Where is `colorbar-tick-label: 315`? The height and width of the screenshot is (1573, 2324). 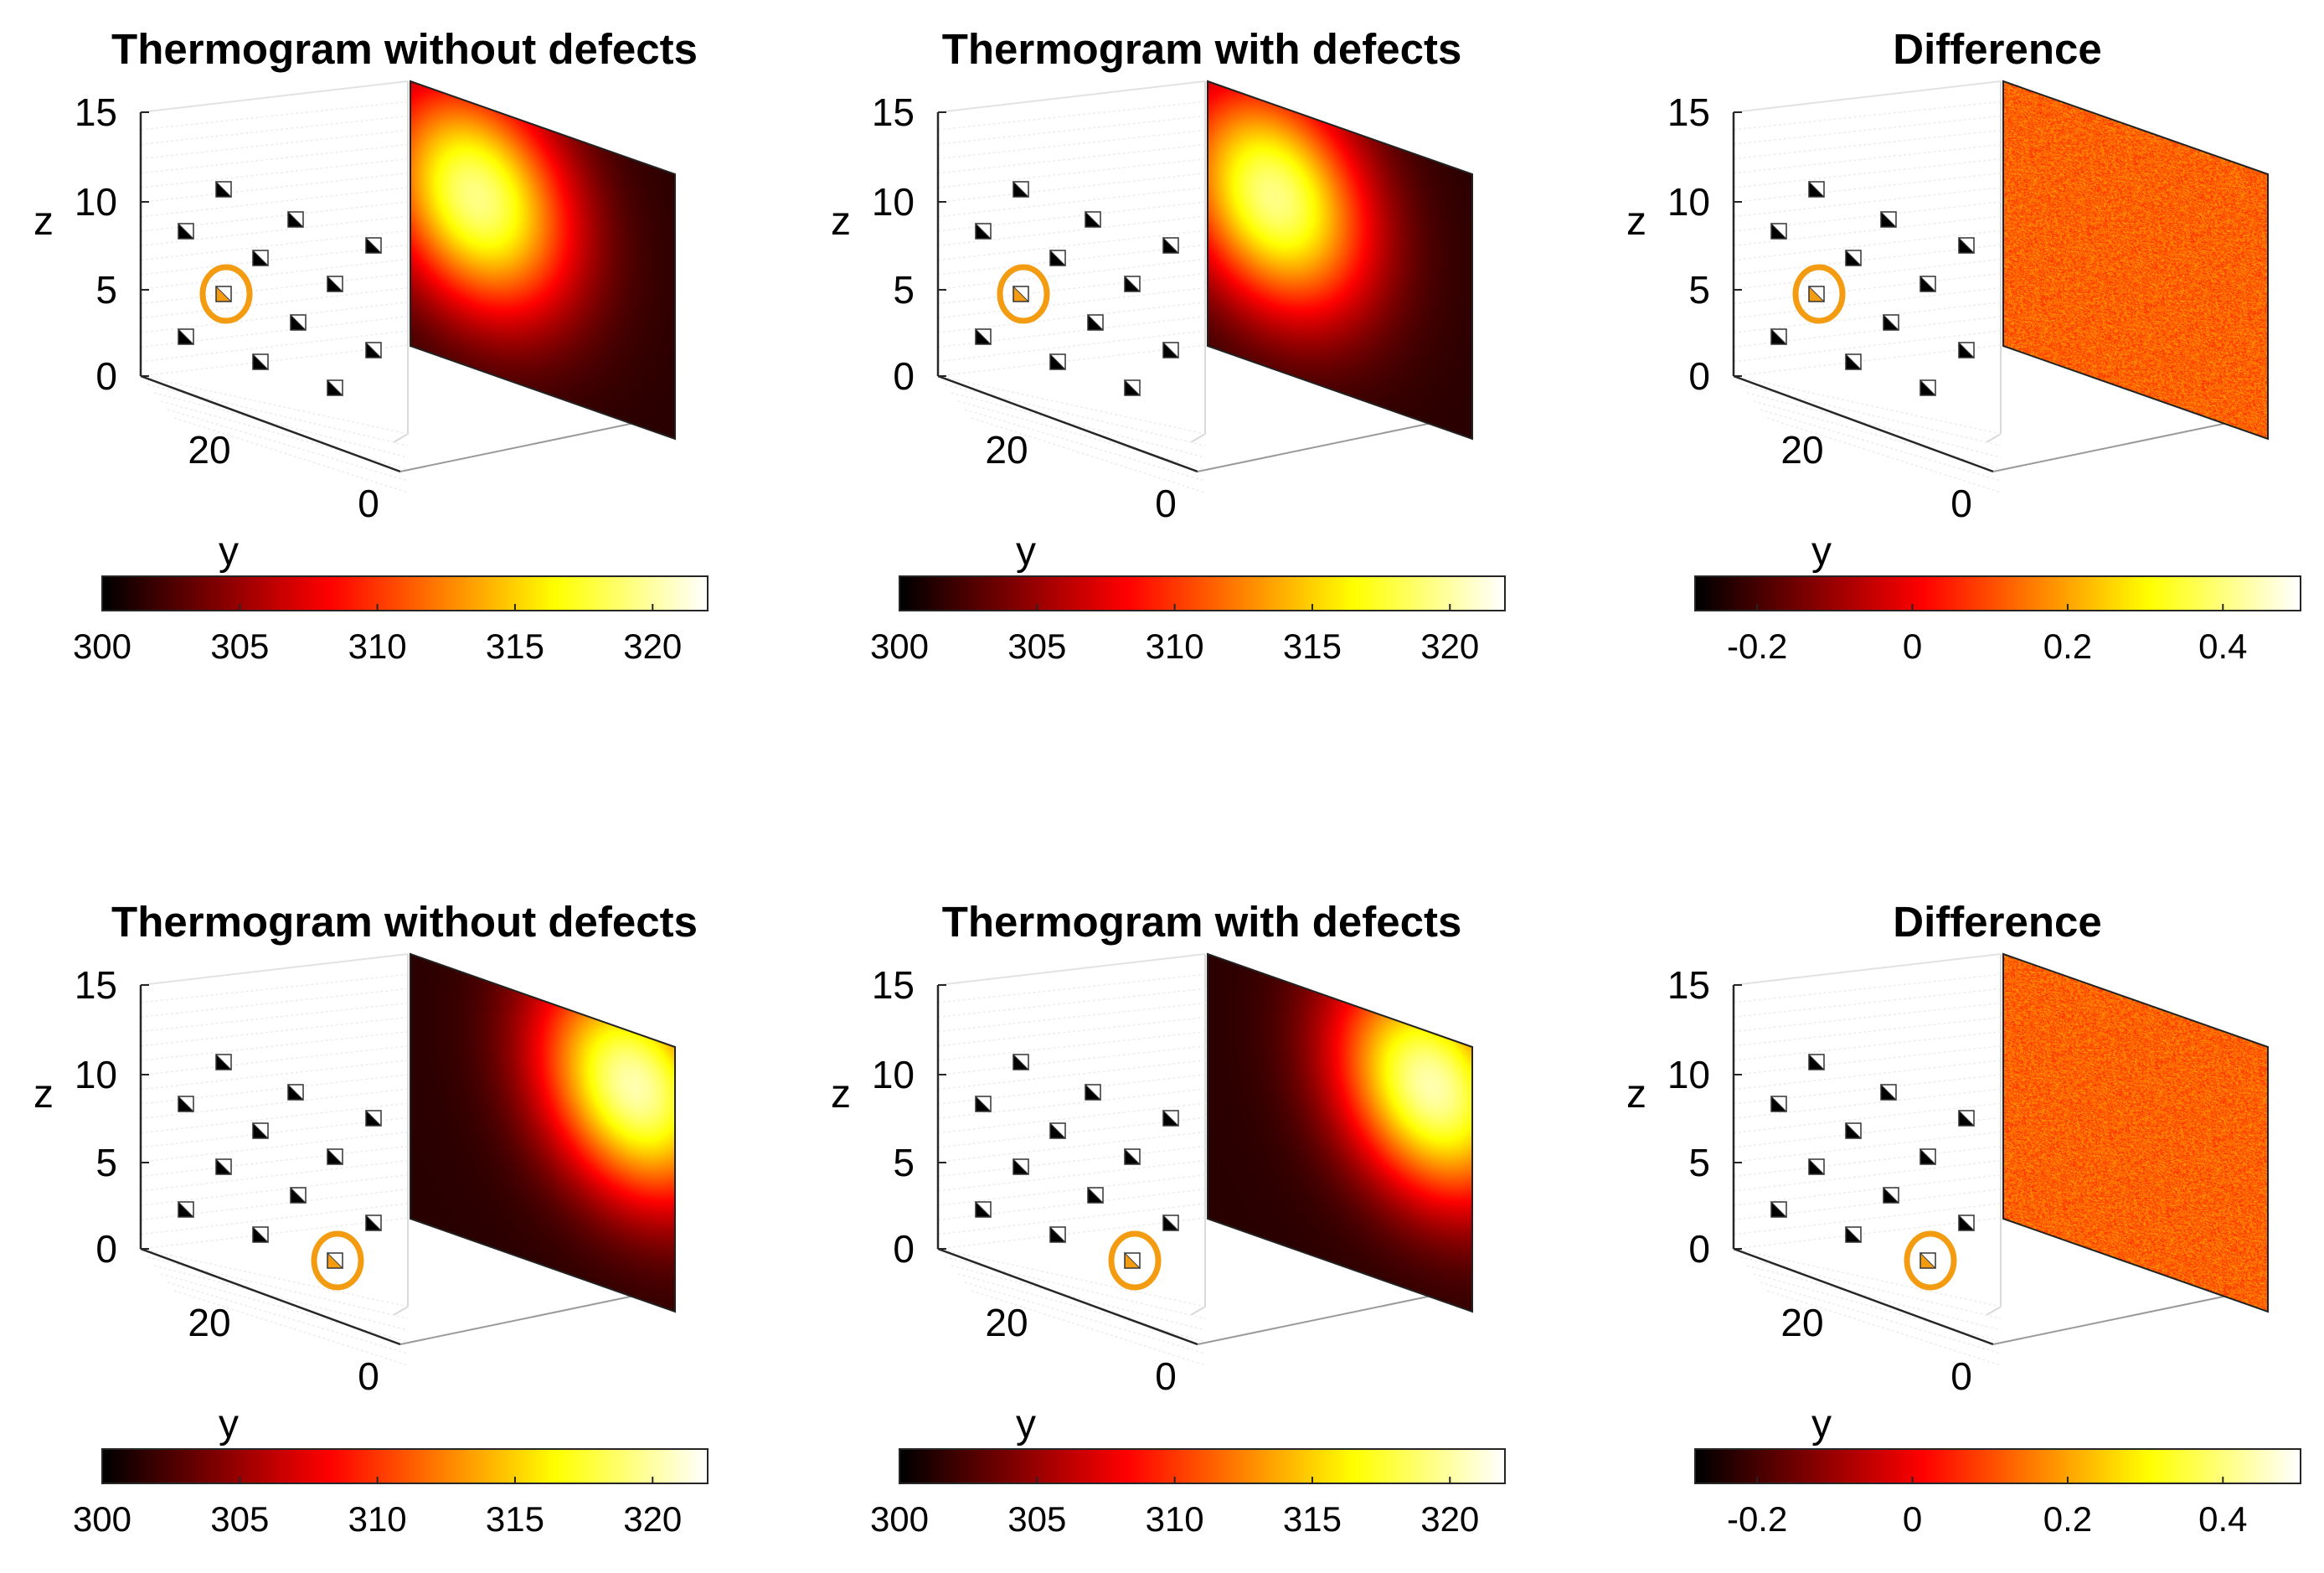
colorbar-tick-label: 315 is located at coordinates (1312, 647).